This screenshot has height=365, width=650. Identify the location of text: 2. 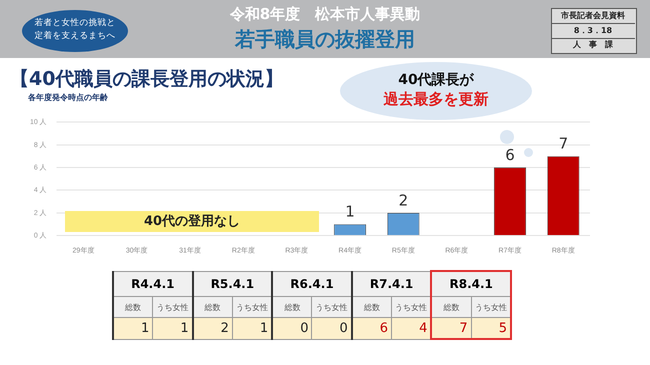
(212, 328).